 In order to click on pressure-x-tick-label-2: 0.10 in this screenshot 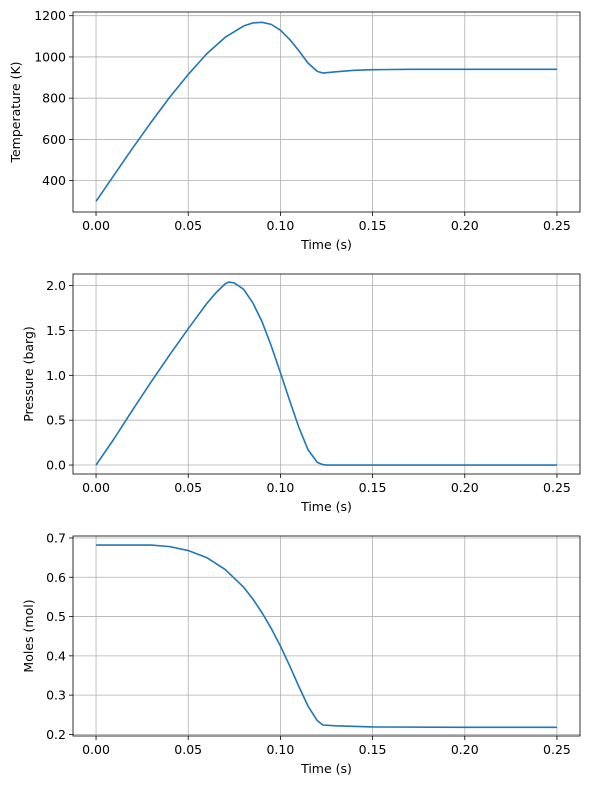, I will do `click(280, 487)`.